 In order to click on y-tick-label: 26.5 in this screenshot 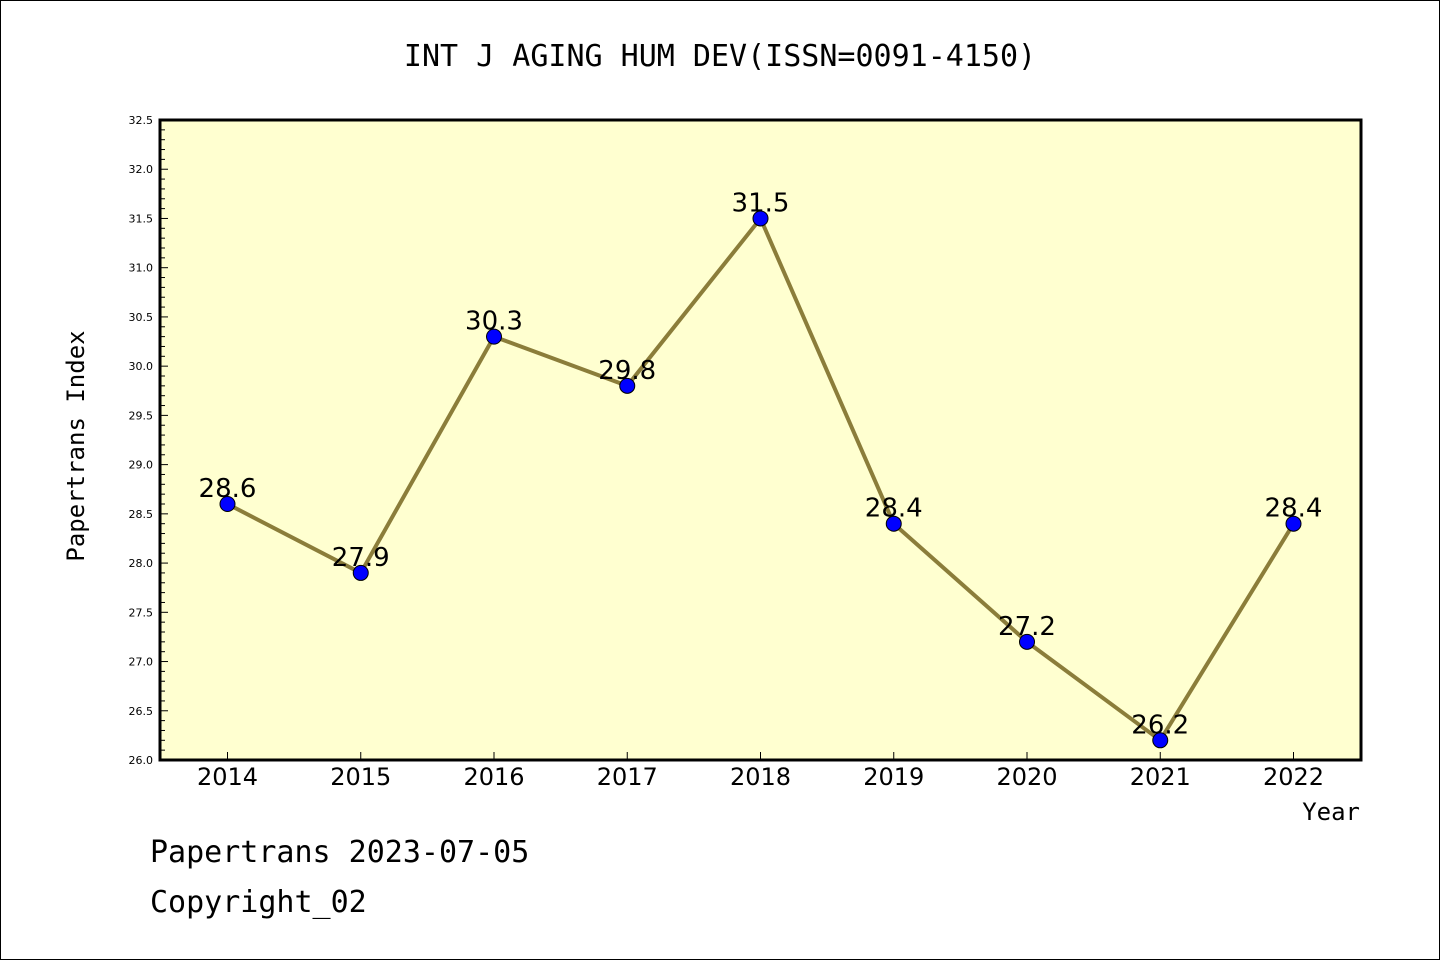, I will do `click(141, 711)`.